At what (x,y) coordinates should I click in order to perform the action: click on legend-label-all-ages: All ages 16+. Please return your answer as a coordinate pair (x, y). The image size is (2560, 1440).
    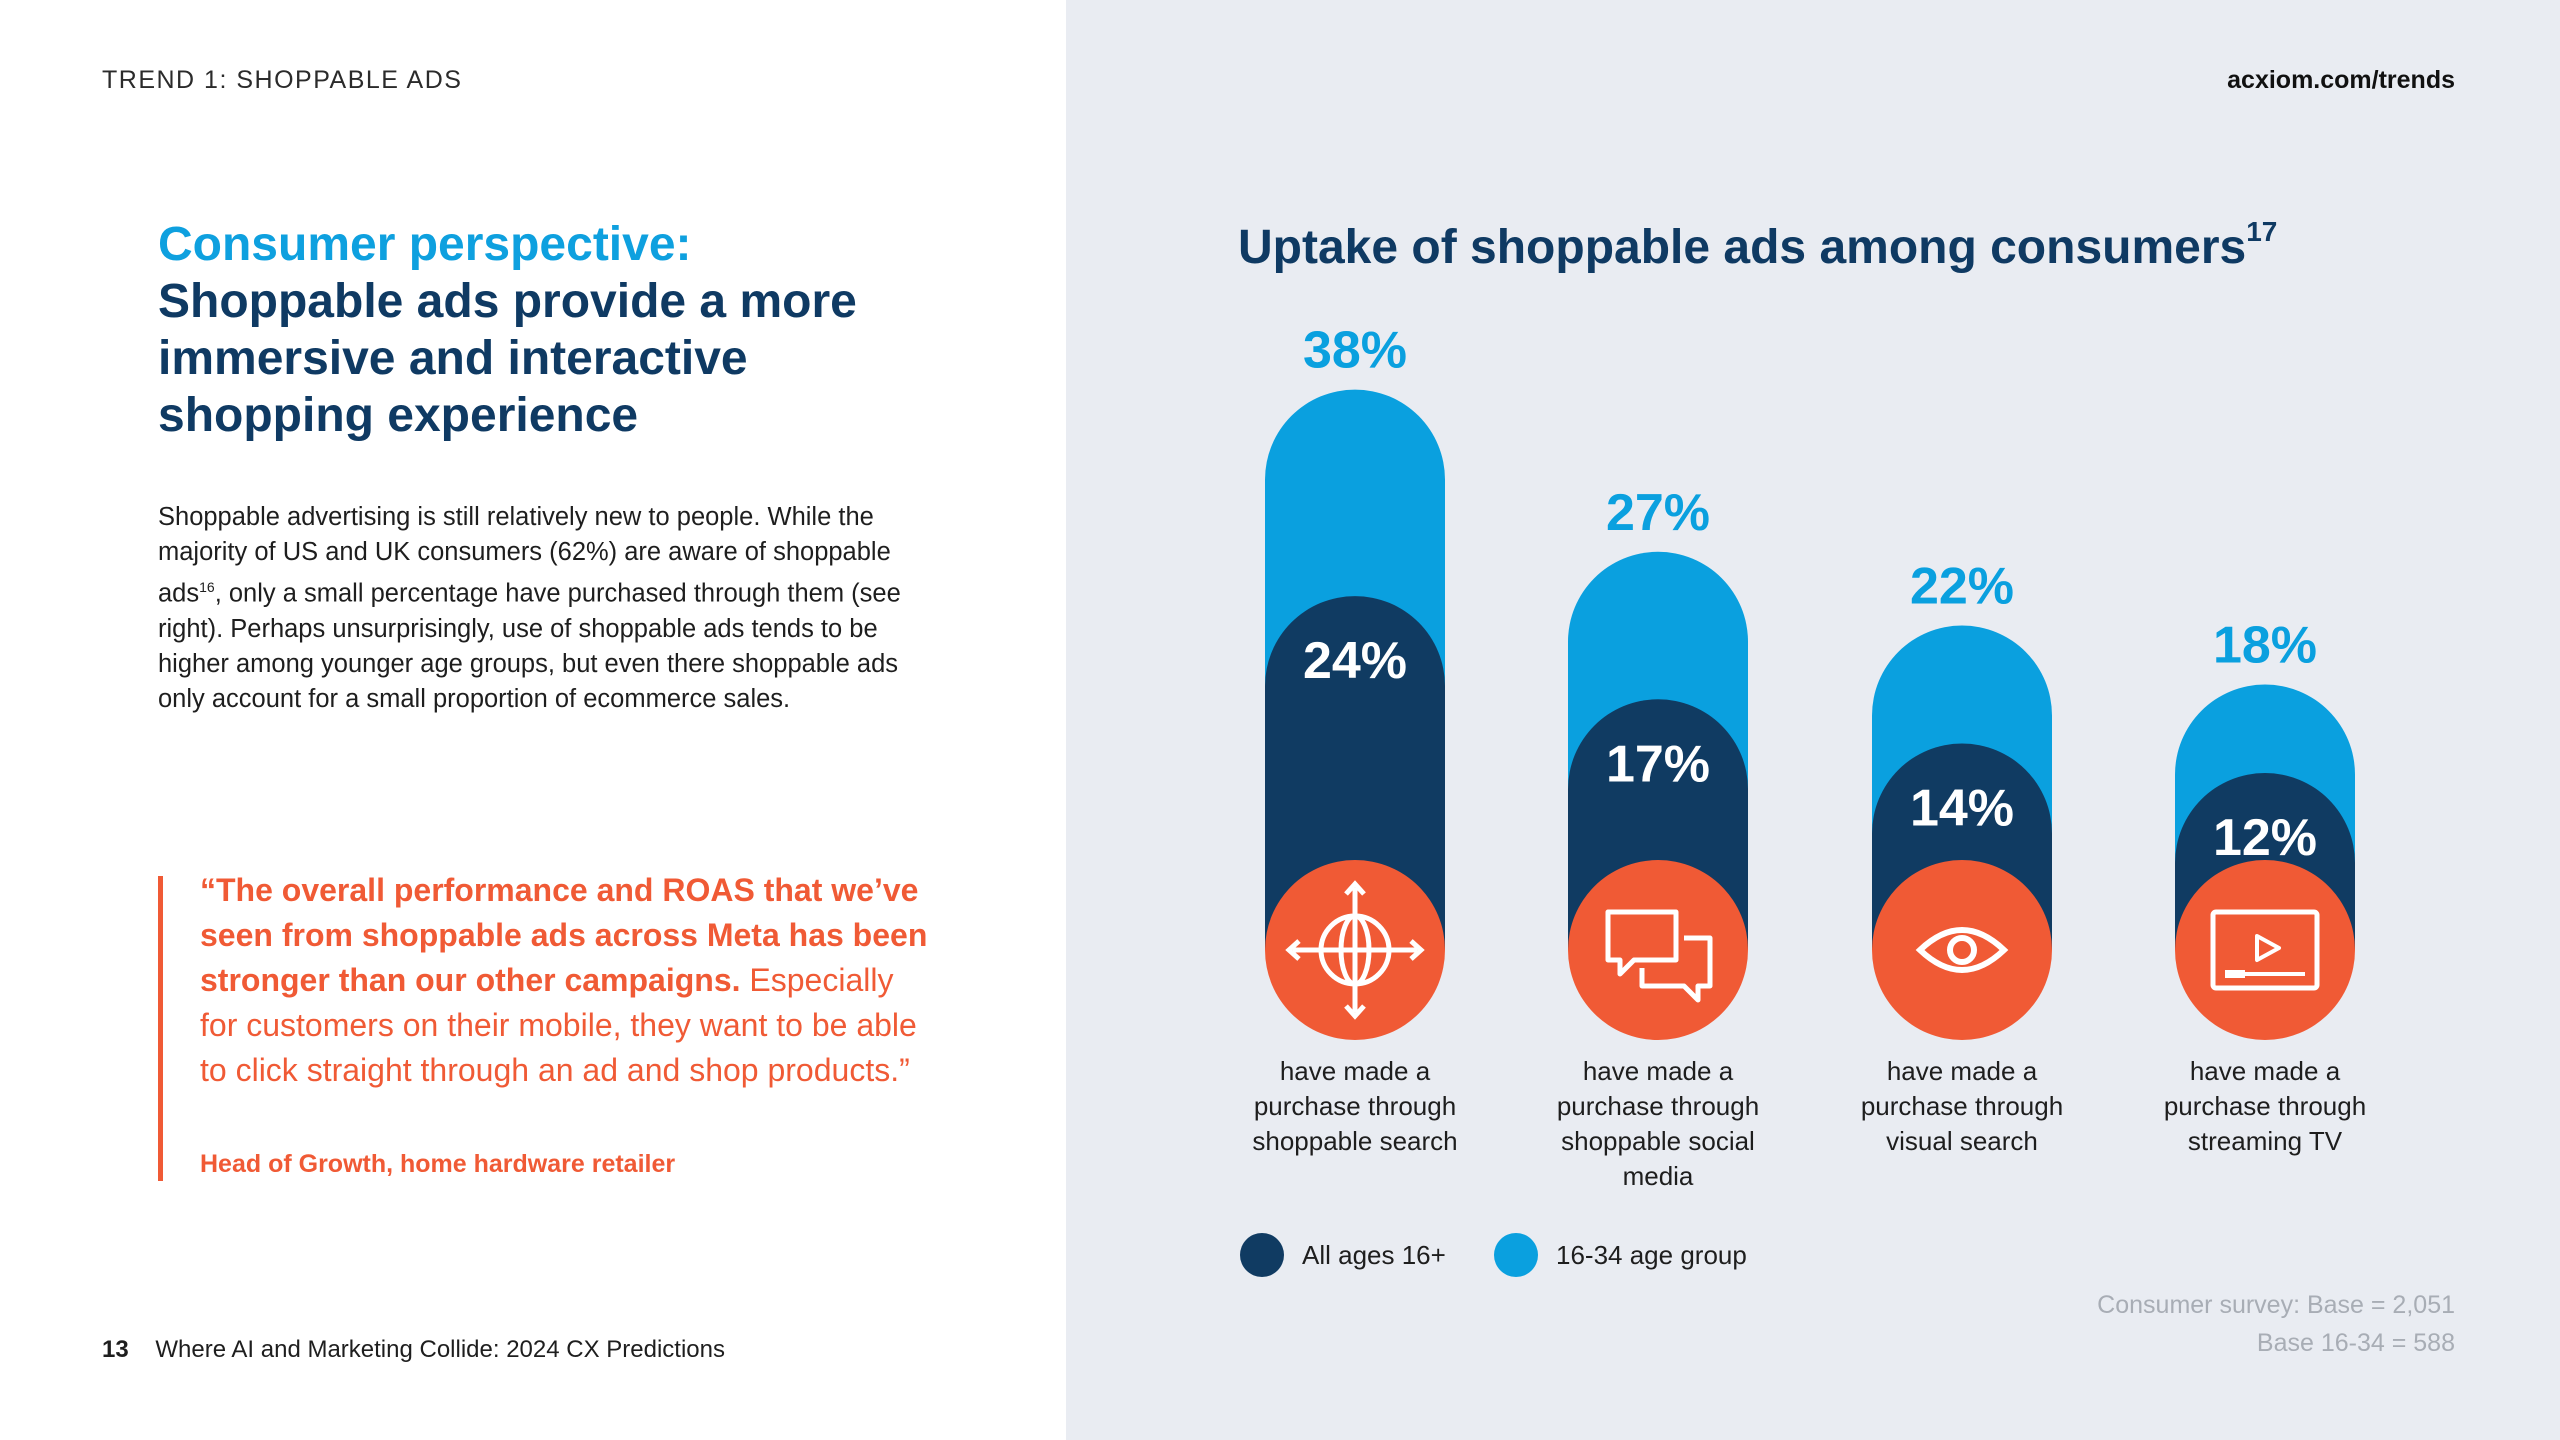
    Looking at the image, I should click on (1374, 1254).